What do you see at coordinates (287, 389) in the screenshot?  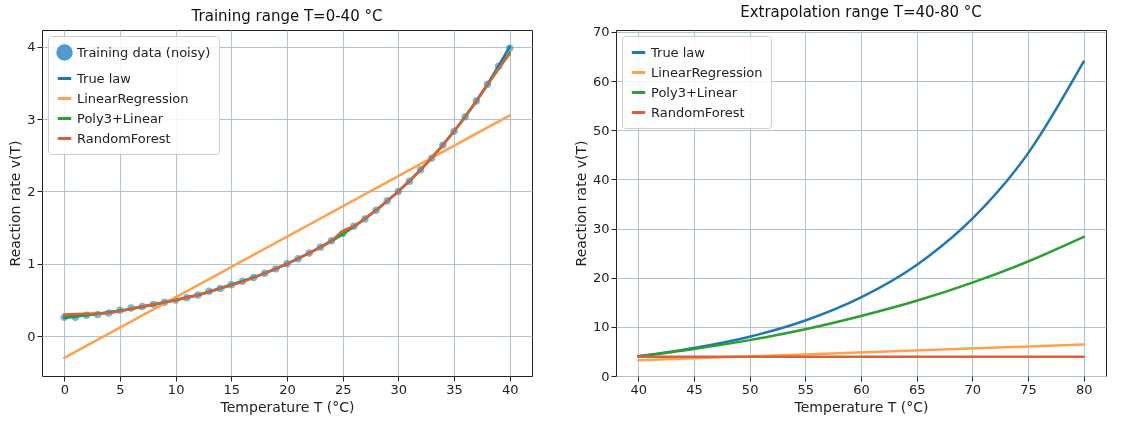 I see `x-tick-label: 20` at bounding box center [287, 389].